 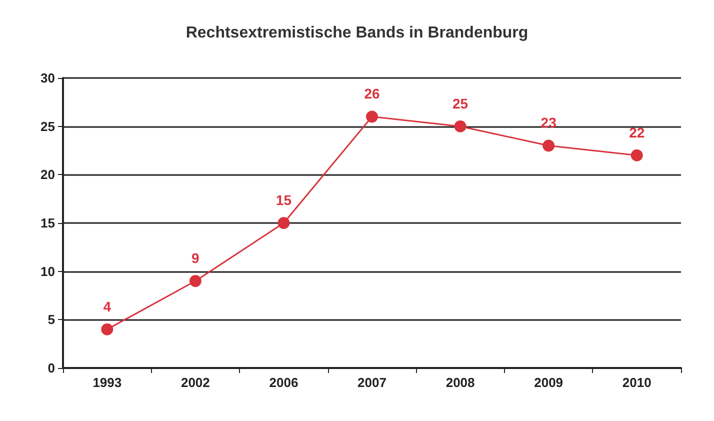 What do you see at coordinates (47, 223) in the screenshot?
I see `y-tick-label: 15` at bounding box center [47, 223].